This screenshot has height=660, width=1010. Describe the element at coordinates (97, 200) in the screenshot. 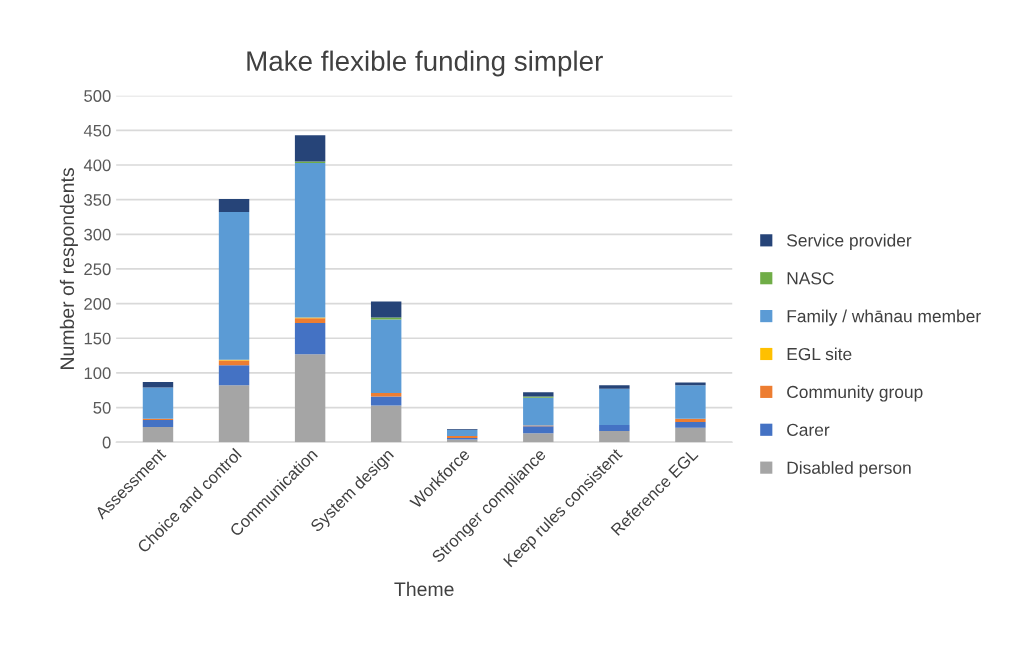

I see `y-tick-label: 350` at that location.